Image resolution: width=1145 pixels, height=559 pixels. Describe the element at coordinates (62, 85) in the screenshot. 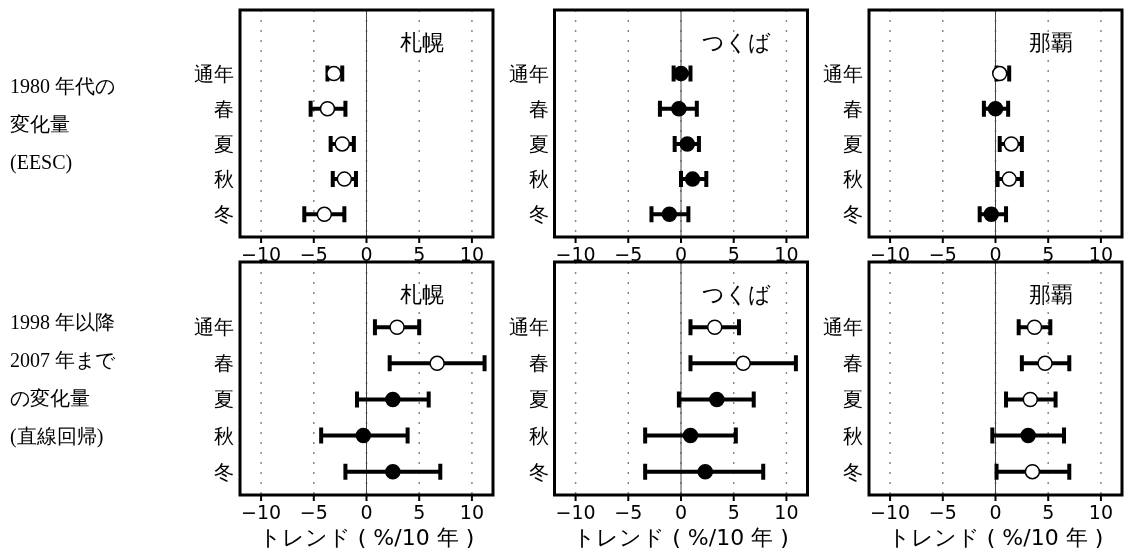

I see `text: 1980 年代の` at that location.